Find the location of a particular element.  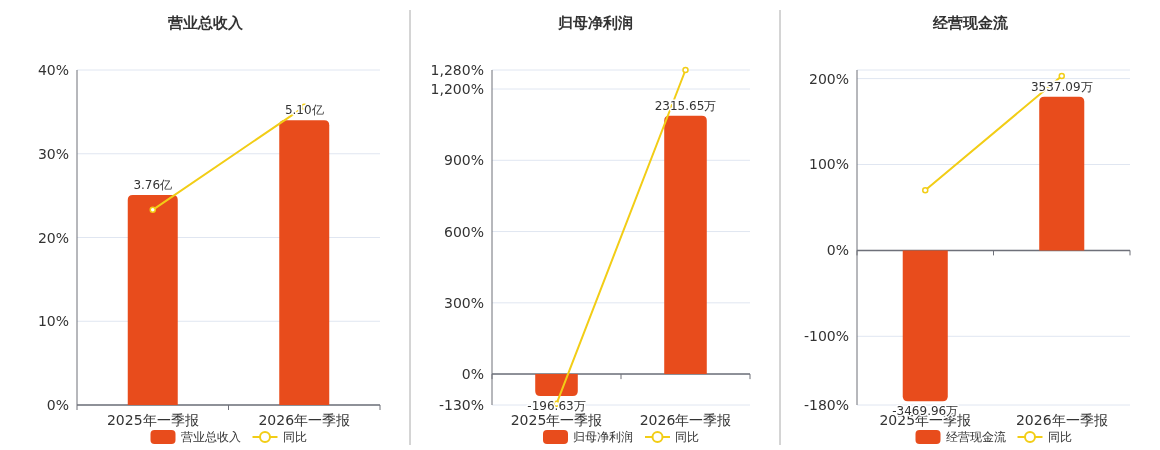

chart-title: 营业总收入 is located at coordinates (205, 23).